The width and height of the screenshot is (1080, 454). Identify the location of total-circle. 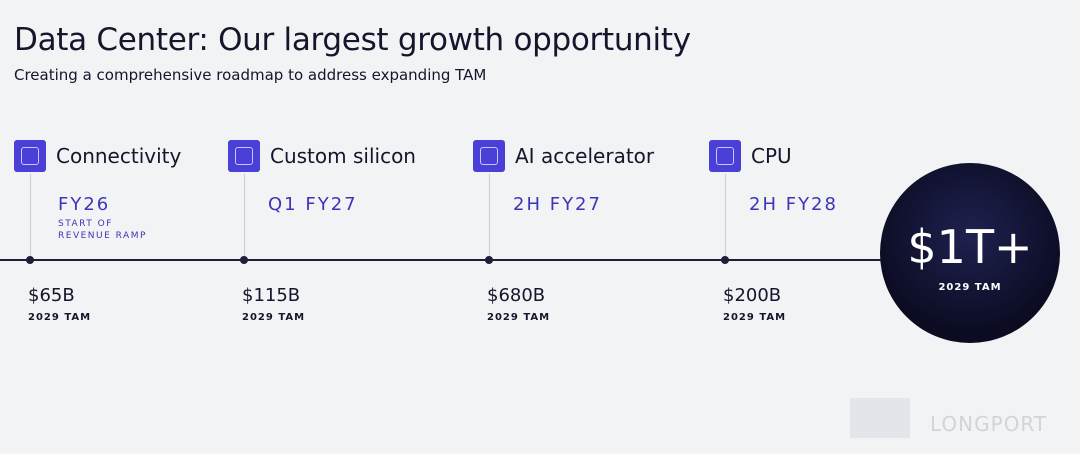
(970, 253).